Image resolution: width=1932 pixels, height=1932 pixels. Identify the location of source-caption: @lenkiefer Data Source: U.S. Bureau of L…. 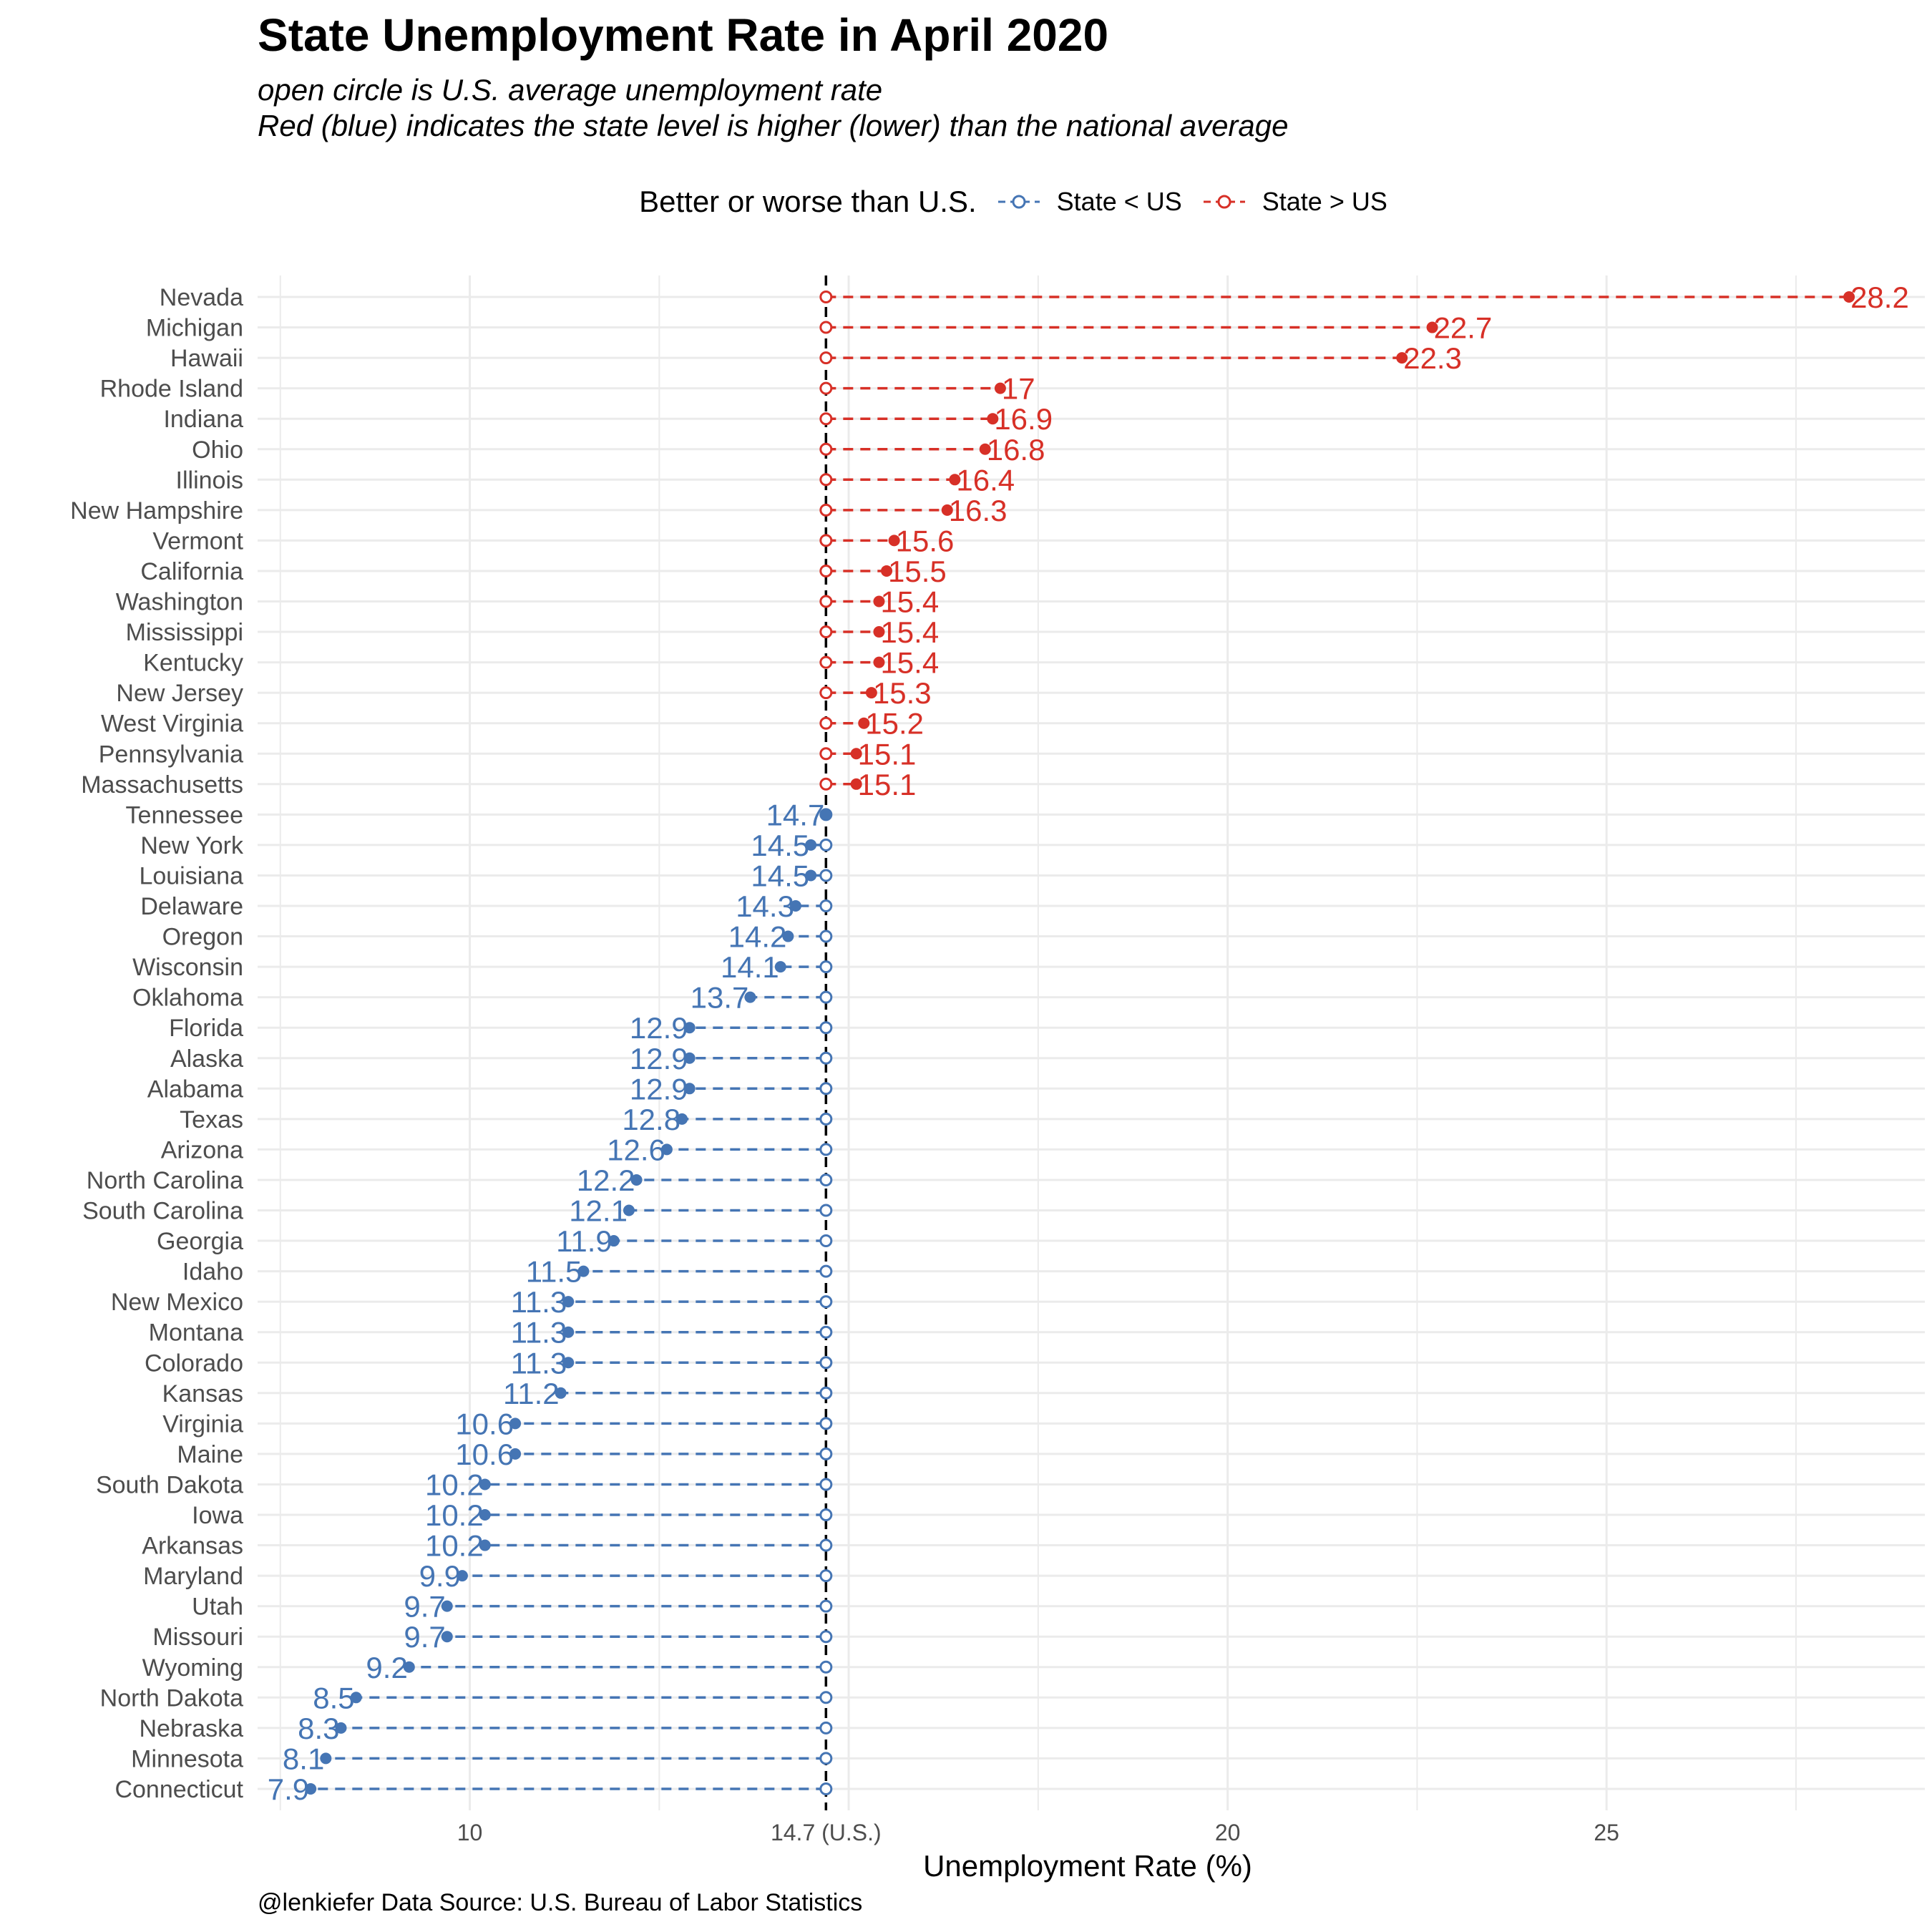
(560, 1902).